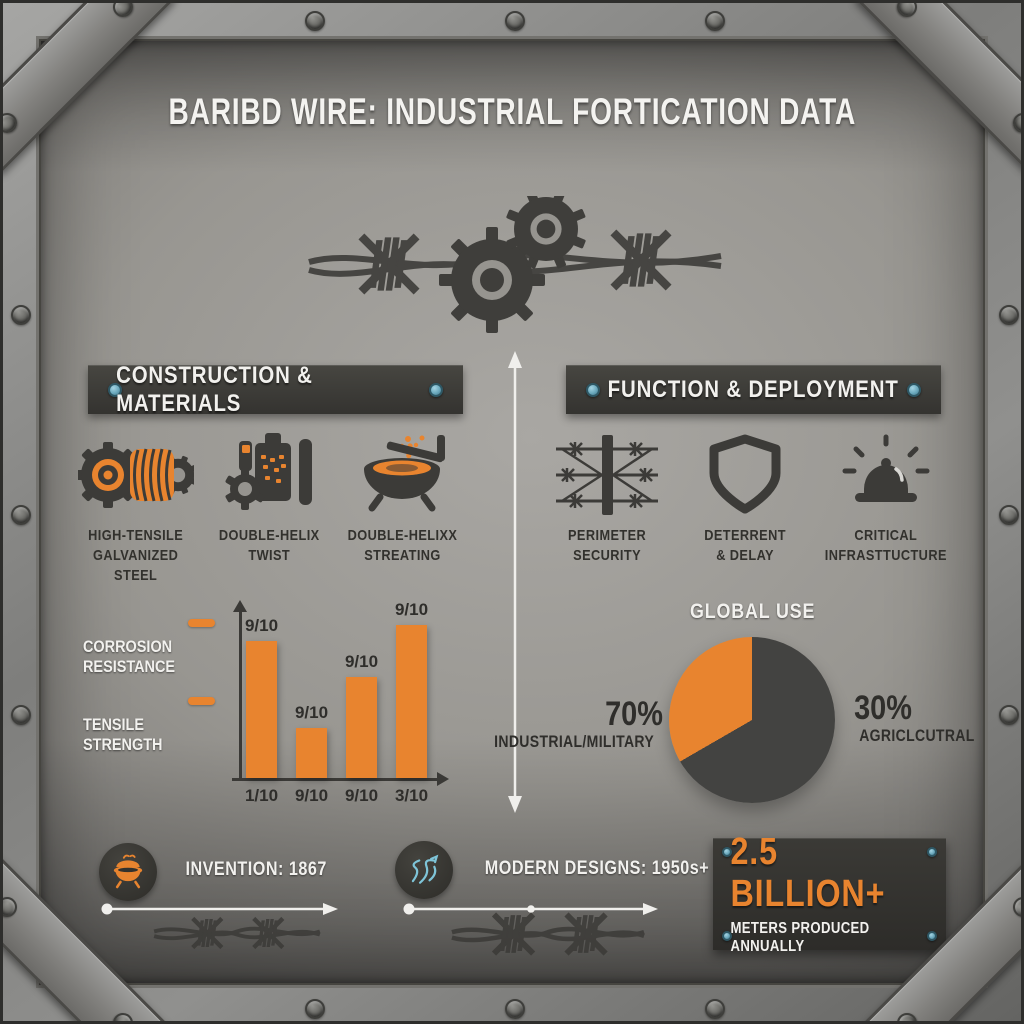 The height and width of the screenshot is (1024, 1024). I want to click on bar-category-label: 3/10, so click(411, 795).